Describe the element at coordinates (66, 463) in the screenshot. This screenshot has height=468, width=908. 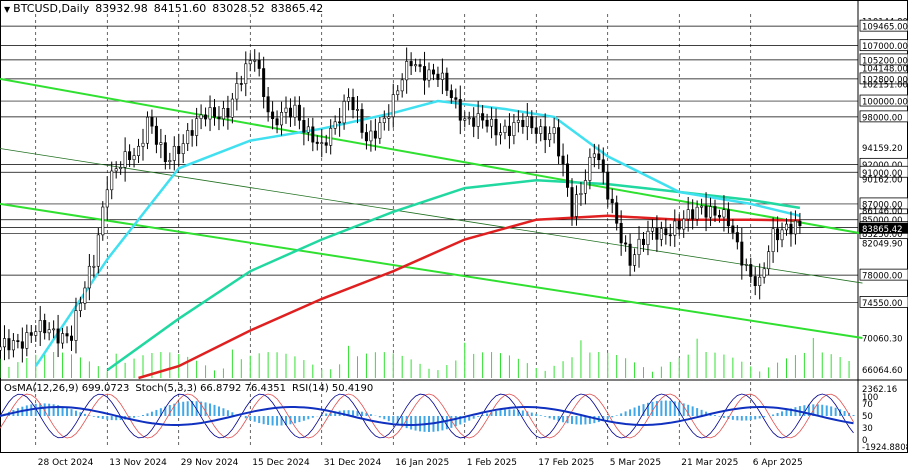
I see `date-tick-label: 28 Oct 2024` at that location.